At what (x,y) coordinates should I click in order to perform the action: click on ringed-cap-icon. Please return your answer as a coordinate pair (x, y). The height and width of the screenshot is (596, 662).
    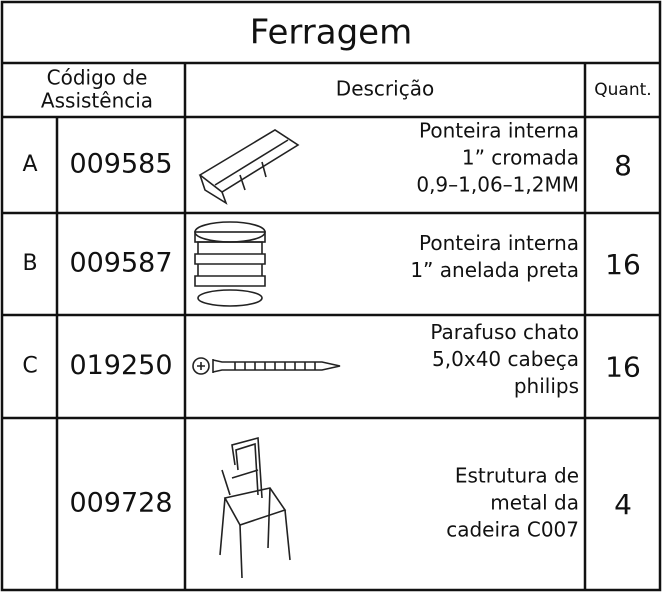
    Looking at the image, I should click on (230, 264).